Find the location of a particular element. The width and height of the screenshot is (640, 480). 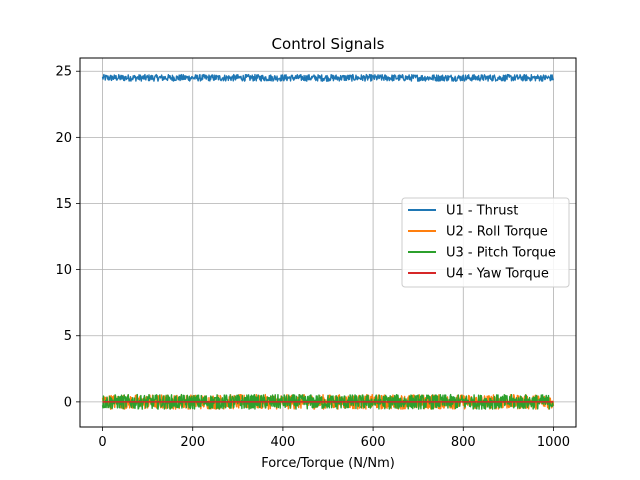

legend-box is located at coordinates (485, 242).